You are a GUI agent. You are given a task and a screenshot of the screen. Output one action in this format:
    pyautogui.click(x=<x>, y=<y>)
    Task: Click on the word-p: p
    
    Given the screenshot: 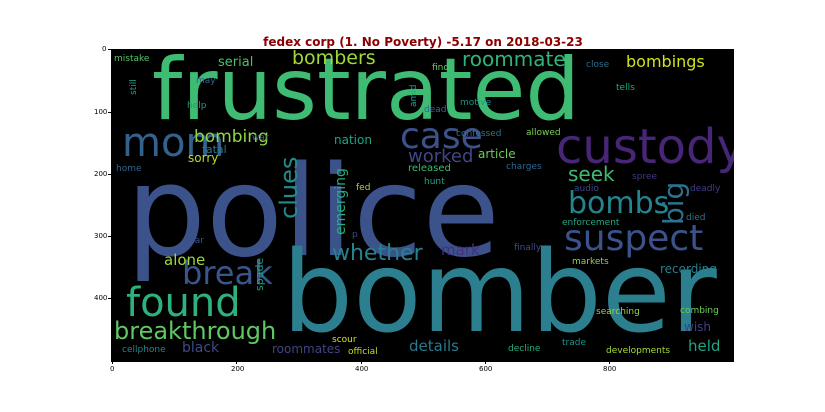 What is the action you would take?
    pyautogui.click(x=355, y=235)
    